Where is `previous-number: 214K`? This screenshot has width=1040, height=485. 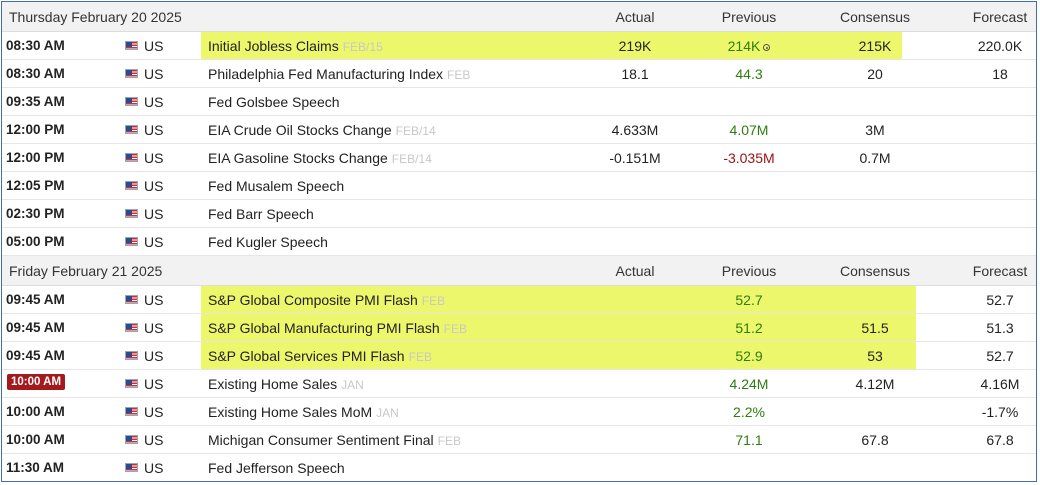 previous-number: 214K is located at coordinates (744, 46).